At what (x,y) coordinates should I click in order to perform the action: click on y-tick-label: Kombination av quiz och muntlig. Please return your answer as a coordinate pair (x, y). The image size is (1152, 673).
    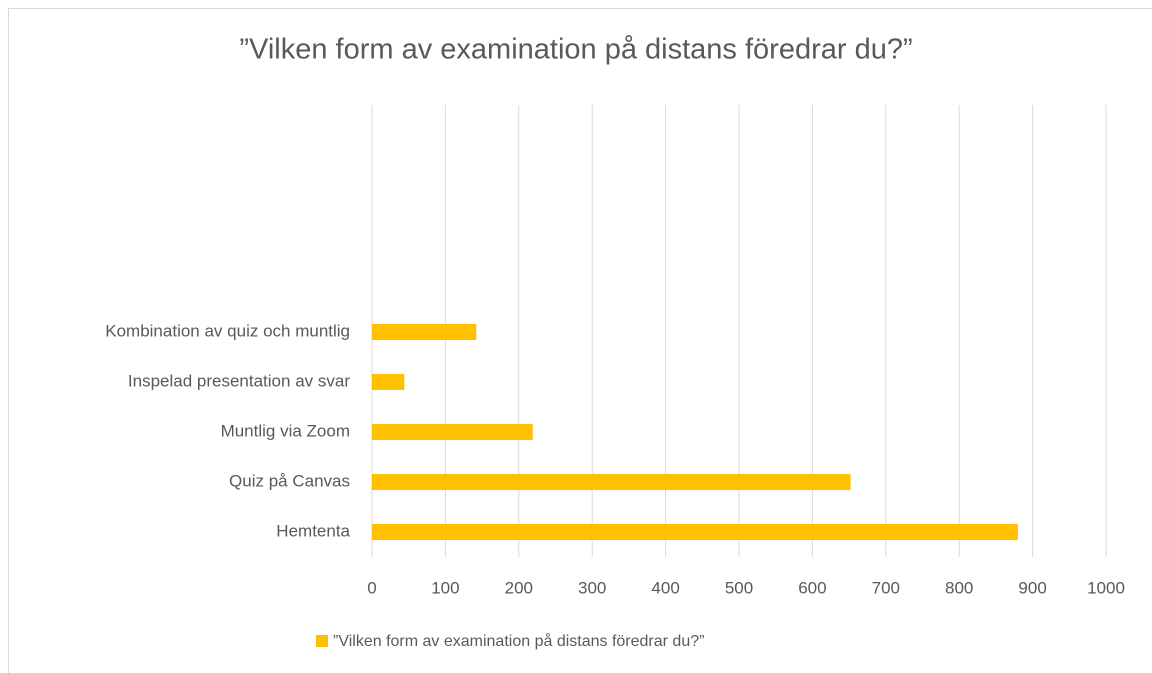
    Looking at the image, I should click on (227, 330).